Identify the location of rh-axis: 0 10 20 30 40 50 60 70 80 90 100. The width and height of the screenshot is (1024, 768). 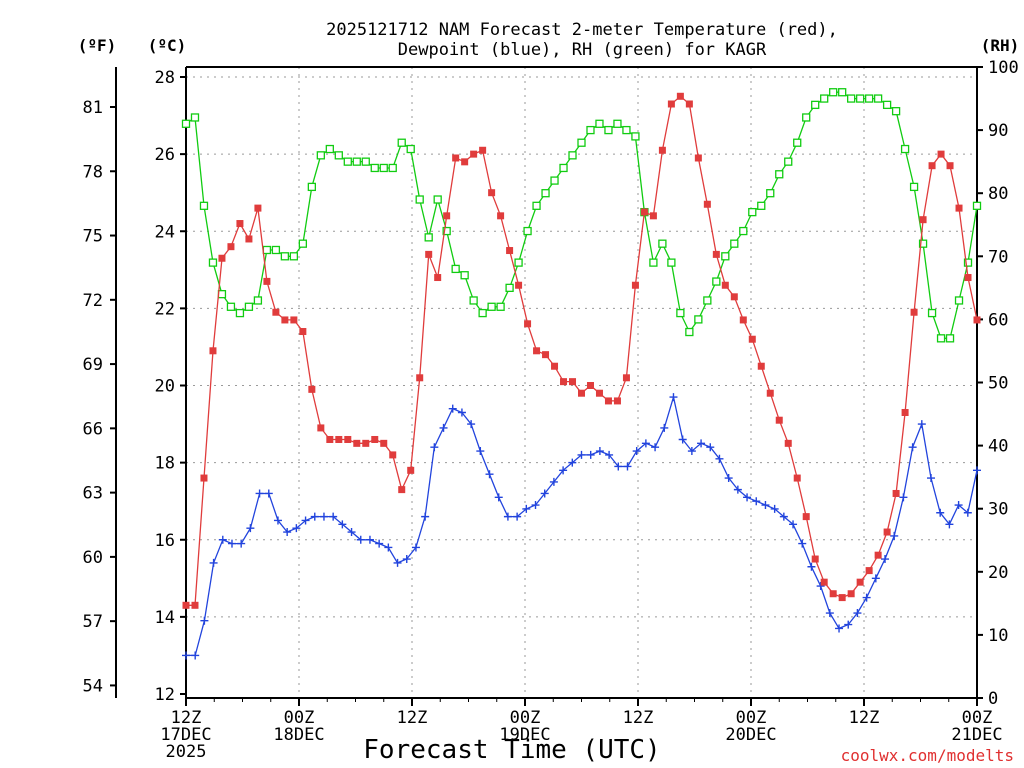
(998, 383).